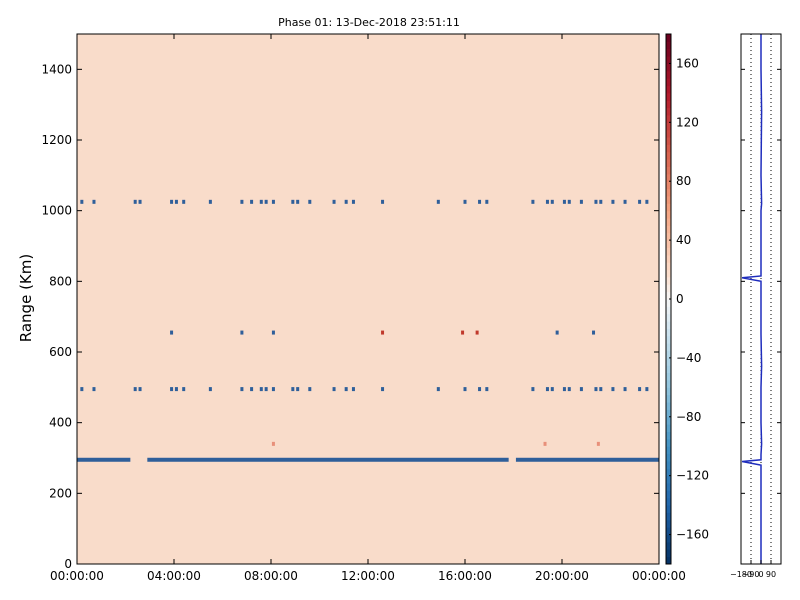 The image size is (800, 600). Describe the element at coordinates (683, 181) in the screenshot. I see `colorbar-tick-label: 80` at that location.